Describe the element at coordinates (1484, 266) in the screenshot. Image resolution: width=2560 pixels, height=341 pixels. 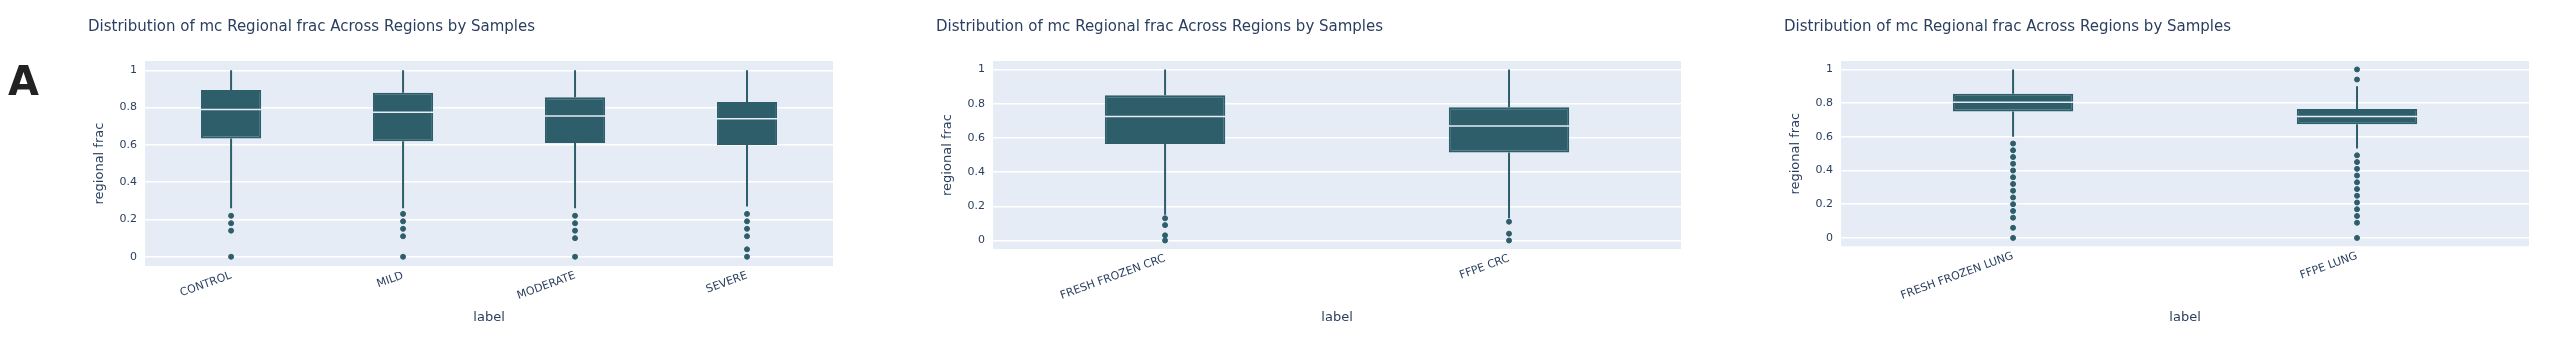
I see `x-tick-label: FFPE CRC` at that location.